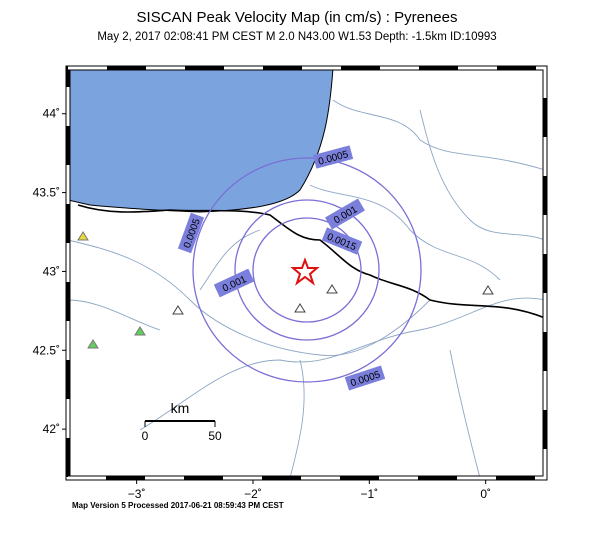 The height and width of the screenshot is (548, 595). I want to click on lon-label: 0˚, so click(485, 494).